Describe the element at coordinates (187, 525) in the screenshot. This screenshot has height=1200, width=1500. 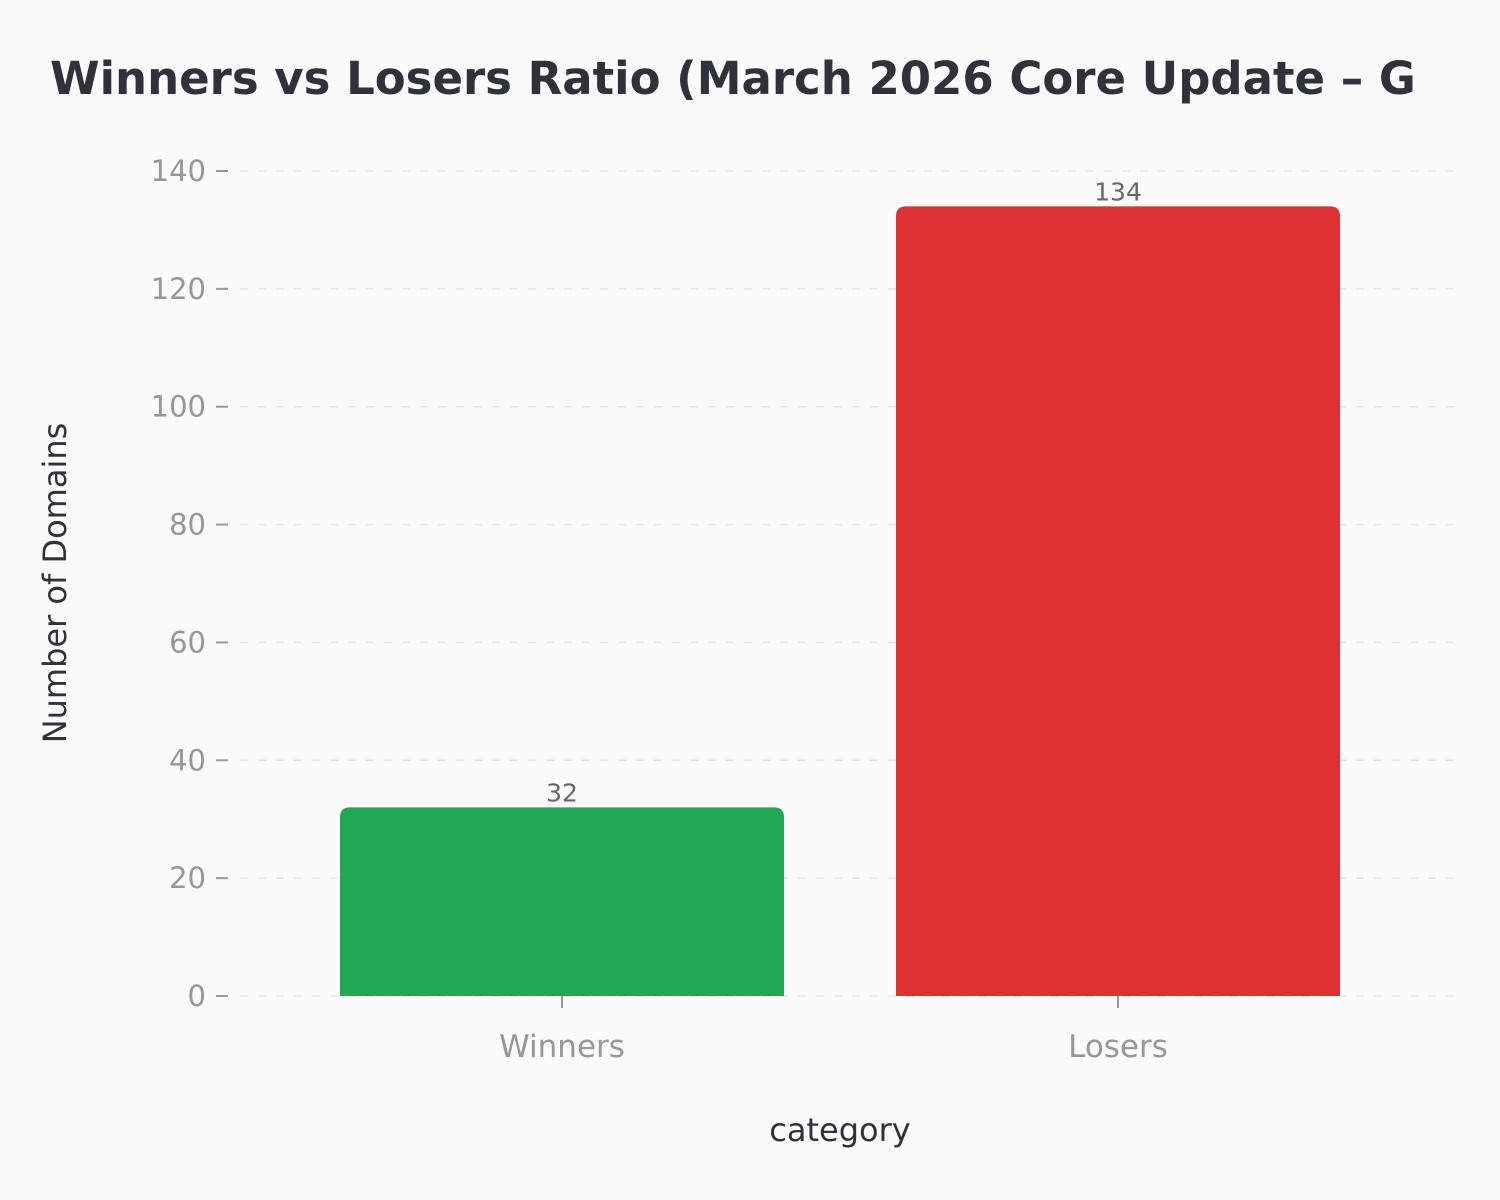
I see `y-tick-label: 80` at that location.